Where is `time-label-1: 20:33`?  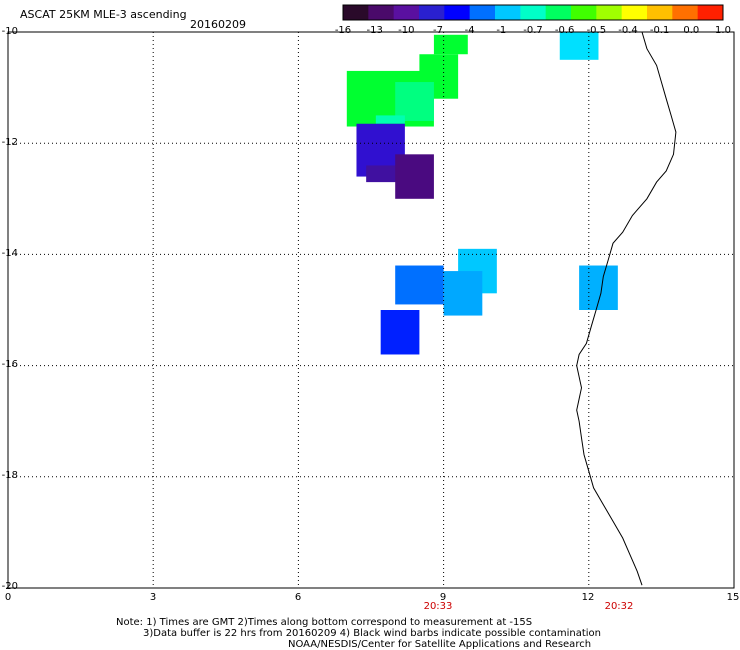 time-label-1: 20:33 is located at coordinates (438, 606).